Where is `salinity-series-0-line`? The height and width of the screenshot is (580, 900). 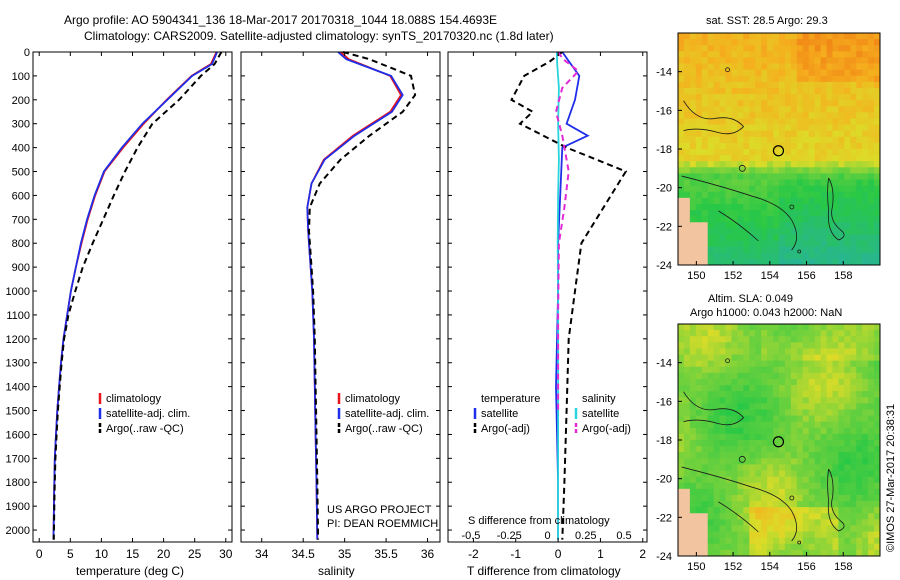 salinity-series-0-line is located at coordinates (354, 295).